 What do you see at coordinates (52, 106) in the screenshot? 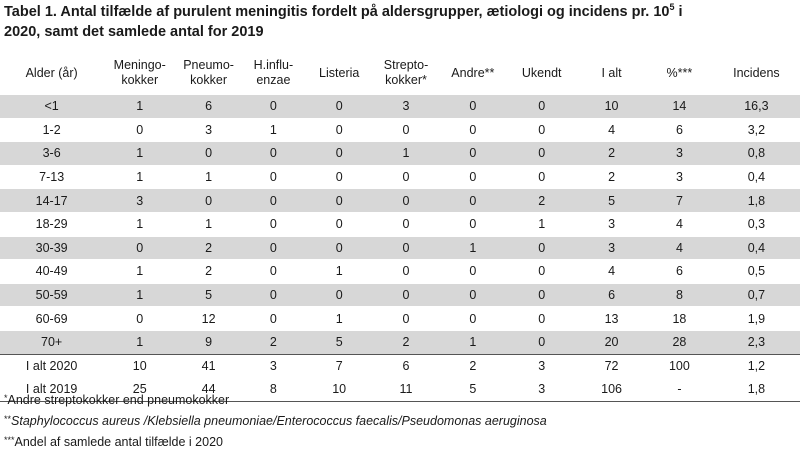
I see `row-label: <1` at bounding box center [52, 106].